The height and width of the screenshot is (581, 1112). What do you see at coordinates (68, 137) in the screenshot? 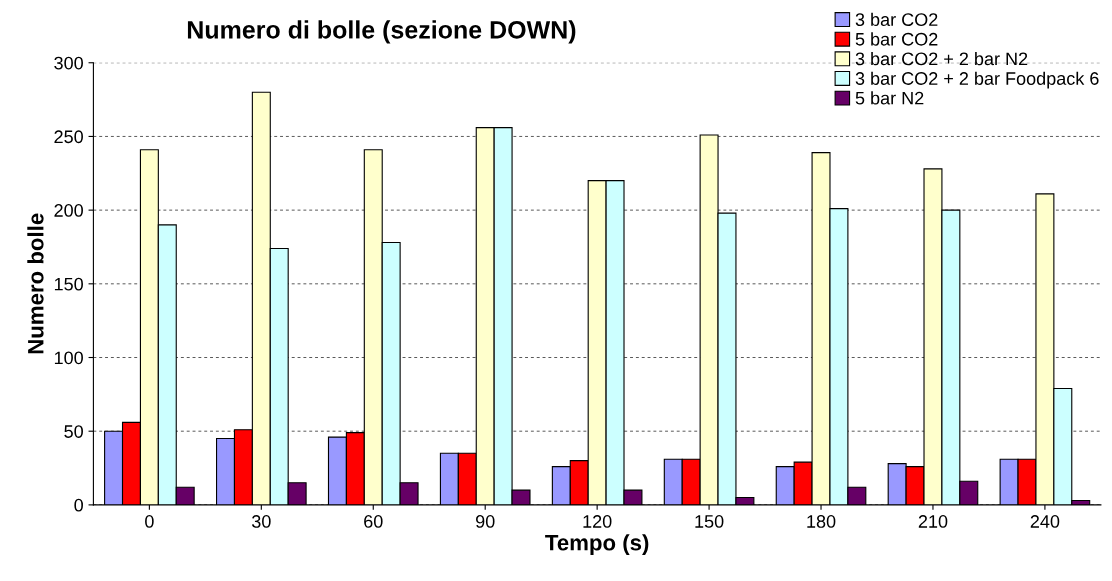
I see `y-tick-label: 250` at bounding box center [68, 137].